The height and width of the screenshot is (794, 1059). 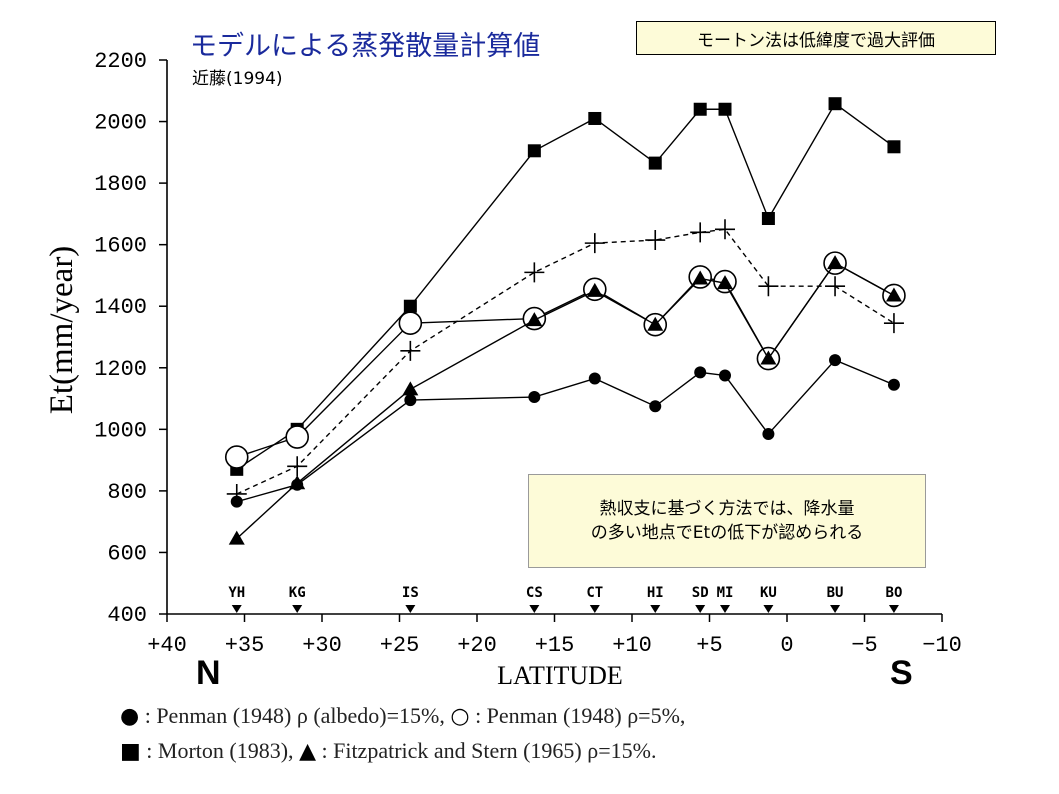 What do you see at coordinates (120, 430) in the screenshot?
I see `y-tick-label: 1000` at bounding box center [120, 430].